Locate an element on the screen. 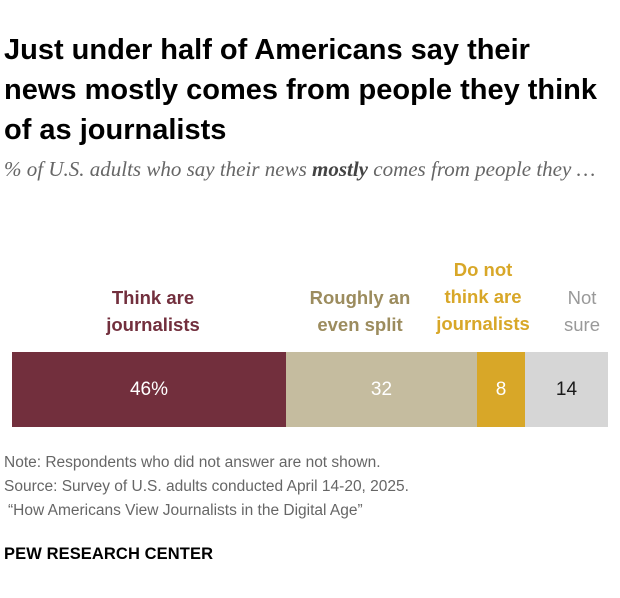 Image resolution: width=620 pixels, height=598 pixels. legend-do-not-think-line3: journalists is located at coordinates (483, 323).